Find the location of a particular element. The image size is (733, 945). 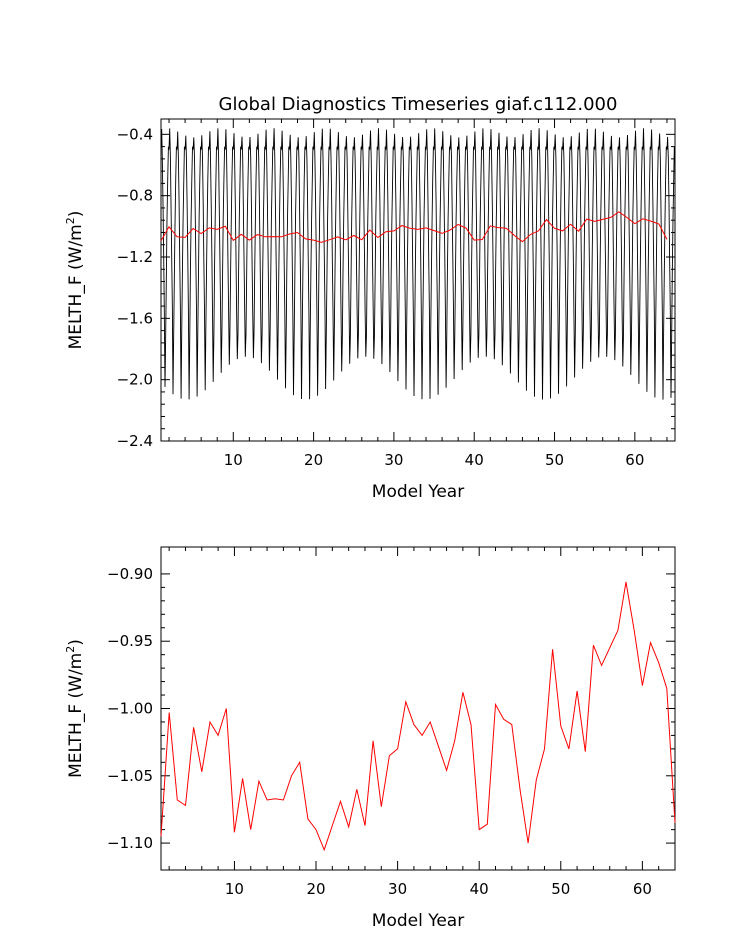

y-tick-label: −1.6 is located at coordinates (135, 318).